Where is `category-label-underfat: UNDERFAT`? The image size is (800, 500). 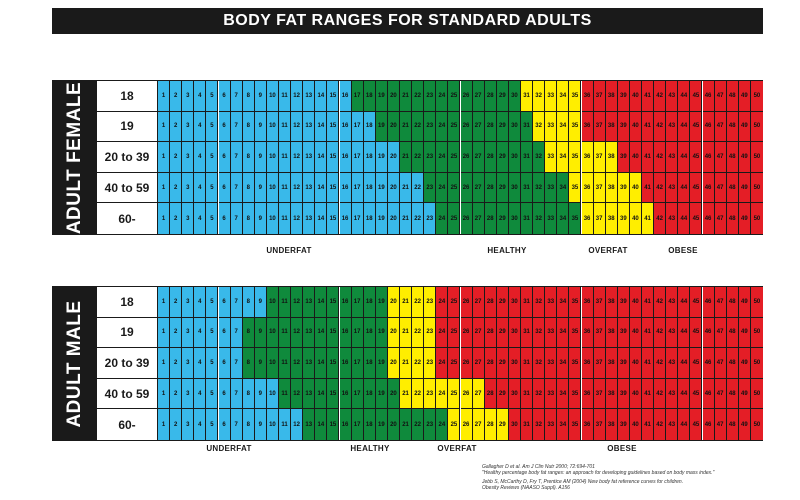 category-label-underfat: UNDERFAT is located at coordinates (289, 250).